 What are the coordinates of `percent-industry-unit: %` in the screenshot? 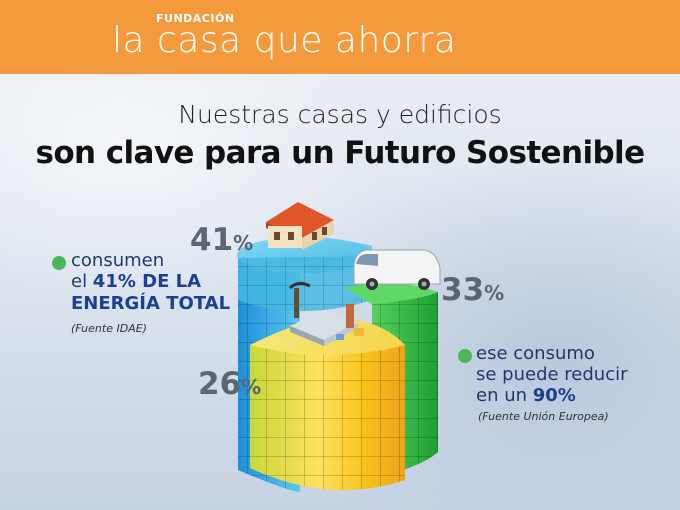 It's located at (251, 387).